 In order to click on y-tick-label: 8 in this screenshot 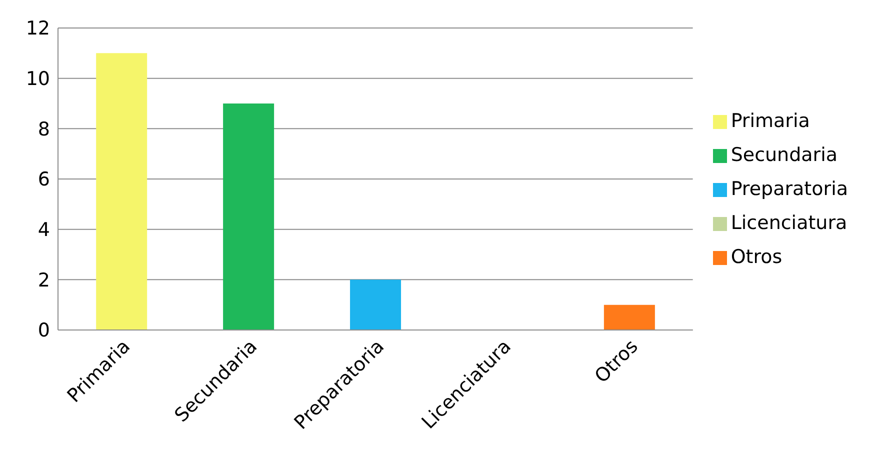, I will do `click(44, 129)`.